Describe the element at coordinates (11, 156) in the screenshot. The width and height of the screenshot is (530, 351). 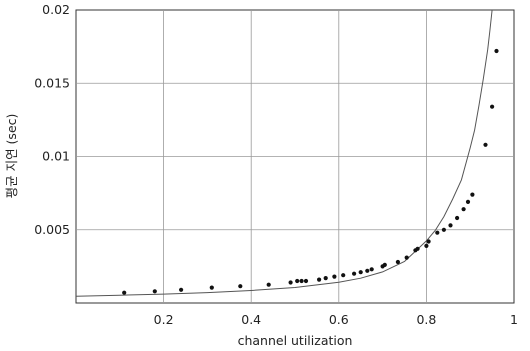
I see `y-axis-label: 평균 지연 (sec)` at that location.